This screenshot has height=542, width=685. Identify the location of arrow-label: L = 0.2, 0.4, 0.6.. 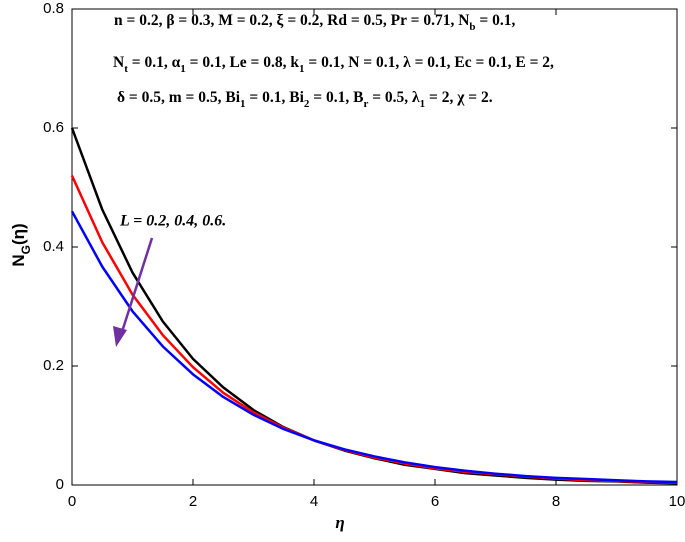
(172, 221).